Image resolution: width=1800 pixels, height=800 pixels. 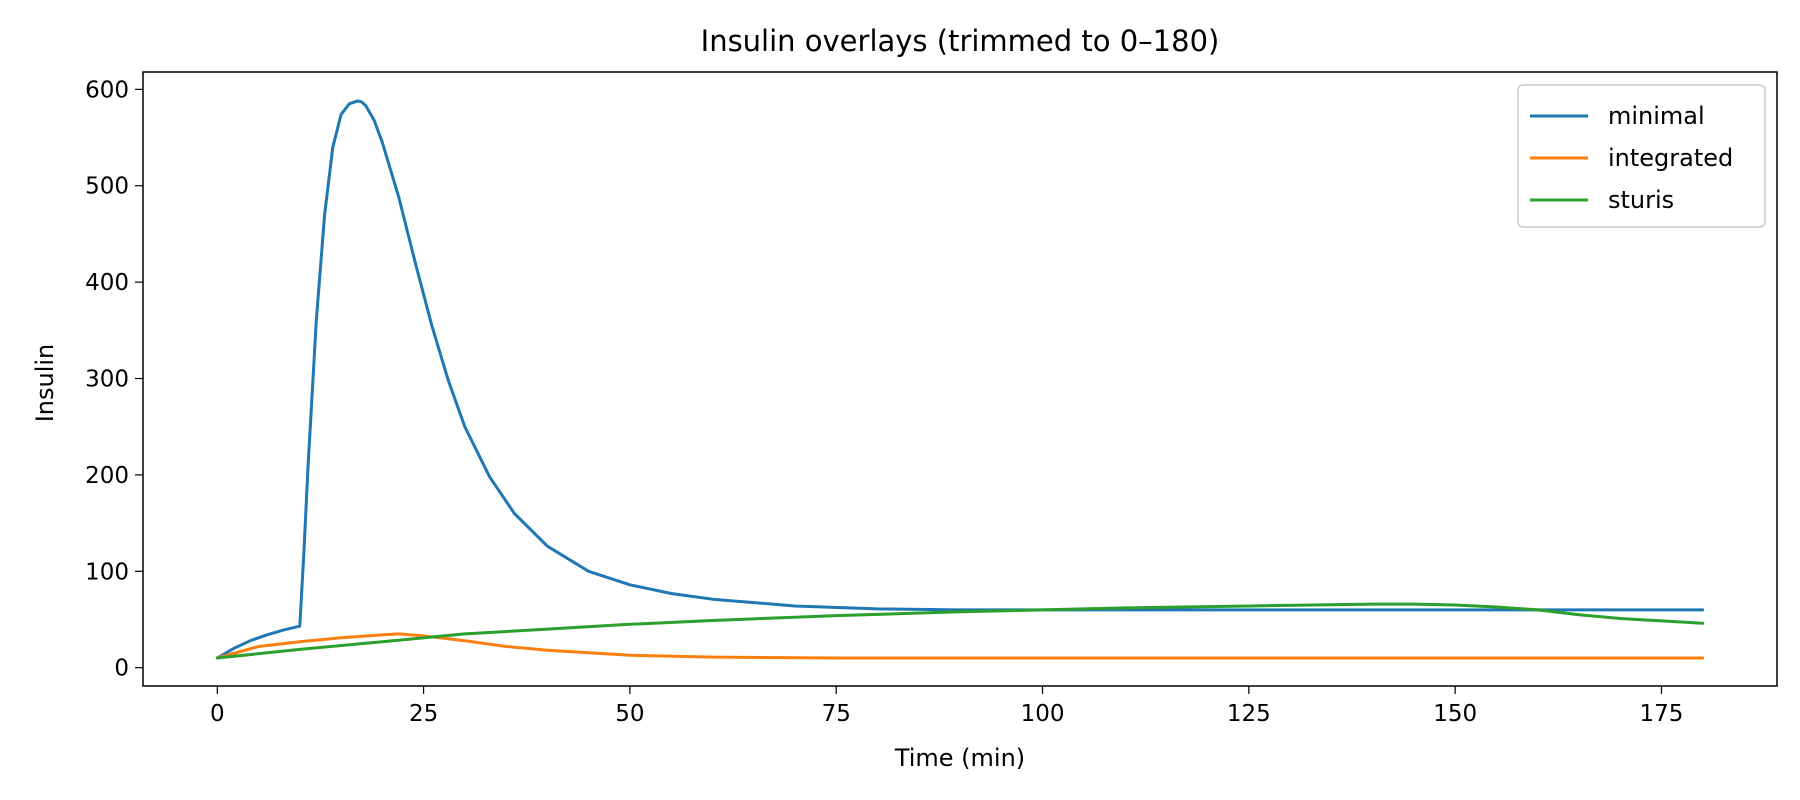 What do you see at coordinates (107, 90) in the screenshot?
I see `y-tick-label: 600` at bounding box center [107, 90].